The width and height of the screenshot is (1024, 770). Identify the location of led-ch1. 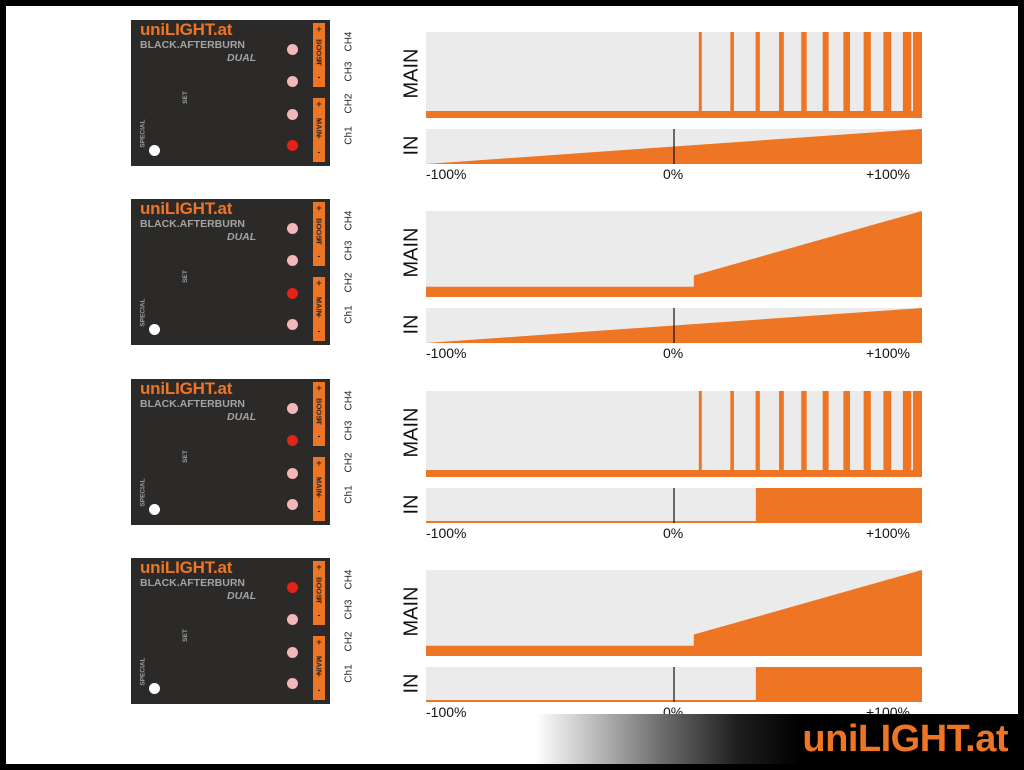
(292, 324).